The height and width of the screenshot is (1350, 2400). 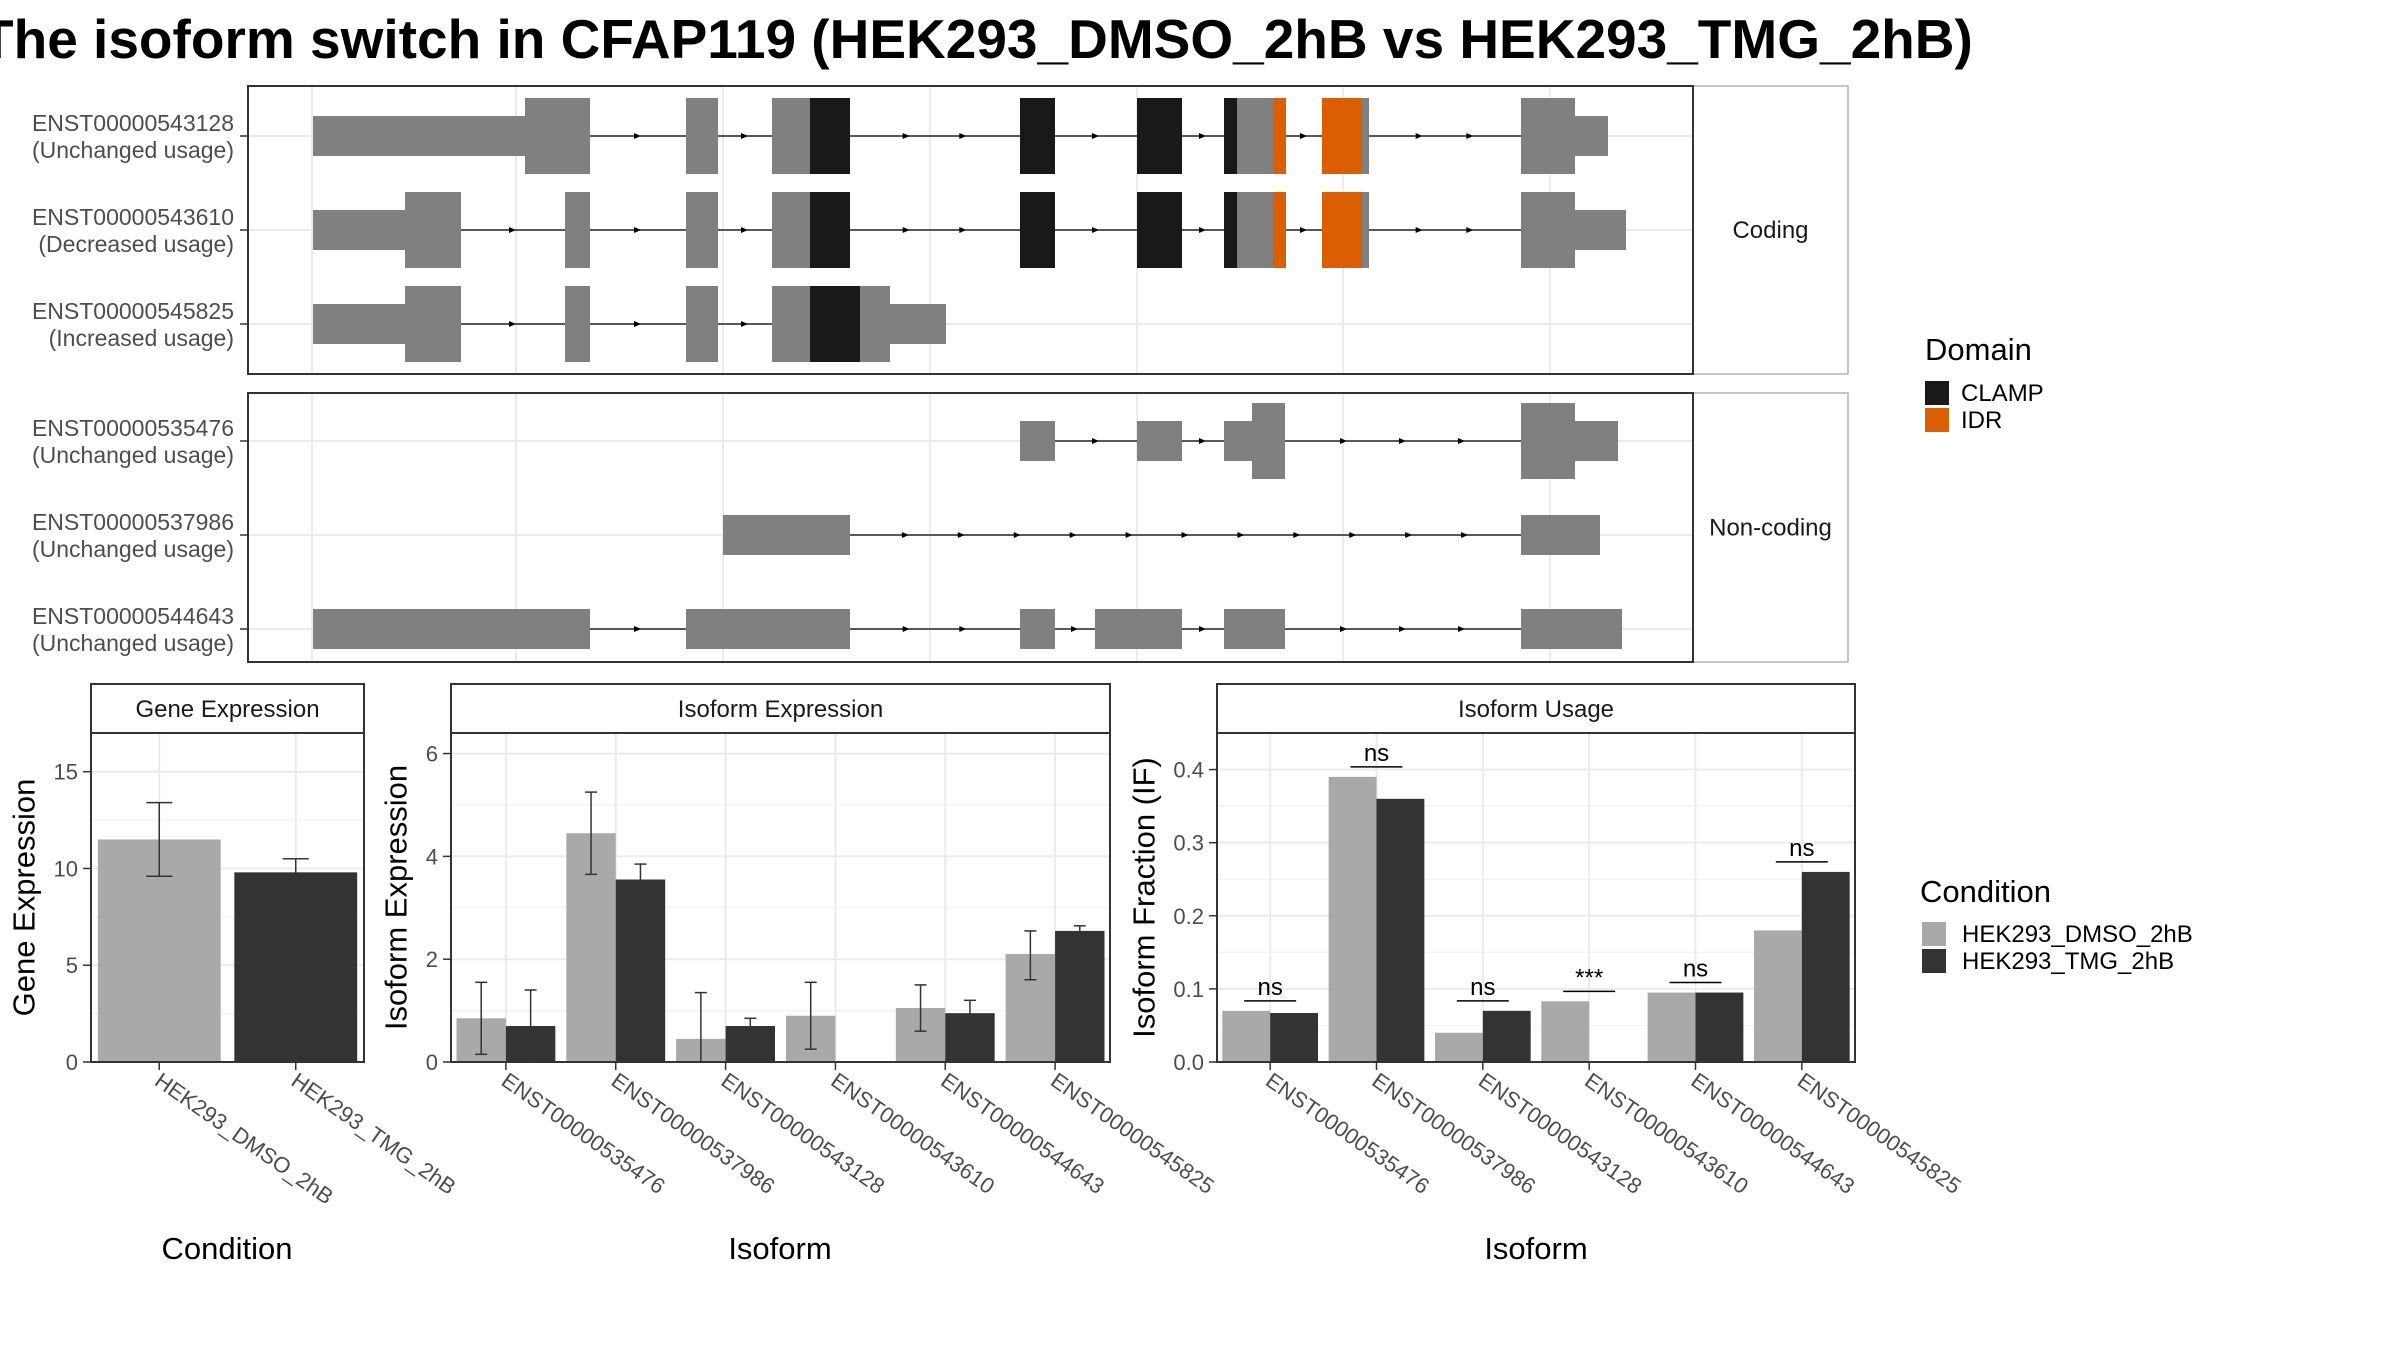 I want to click on y-tick-label: 0.0, so click(x=1188, y=1062).